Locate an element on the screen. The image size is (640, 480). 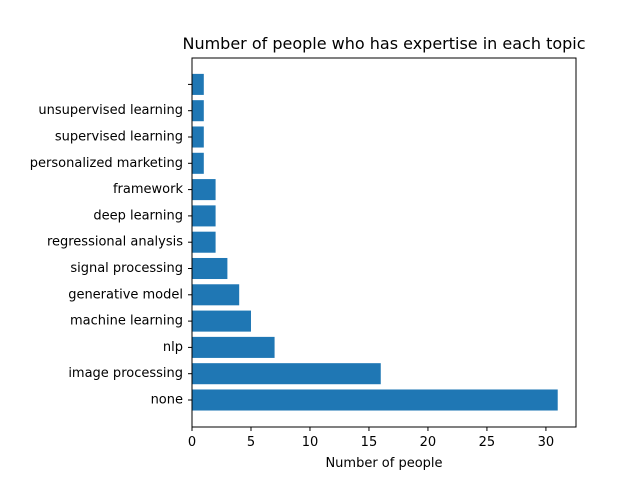
y-tick-label-0: none is located at coordinates (167, 400).